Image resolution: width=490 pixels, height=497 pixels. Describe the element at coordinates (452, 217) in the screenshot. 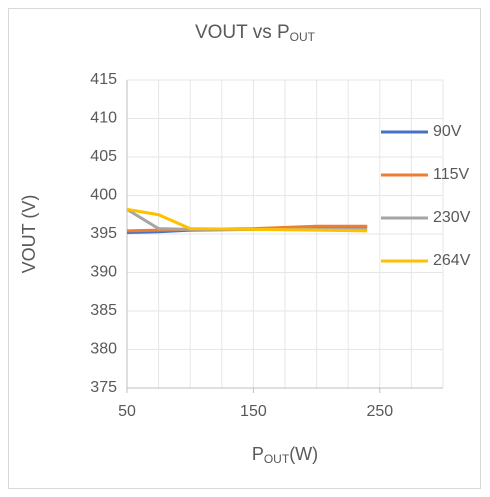

I see `legend-label: 230V` at that location.